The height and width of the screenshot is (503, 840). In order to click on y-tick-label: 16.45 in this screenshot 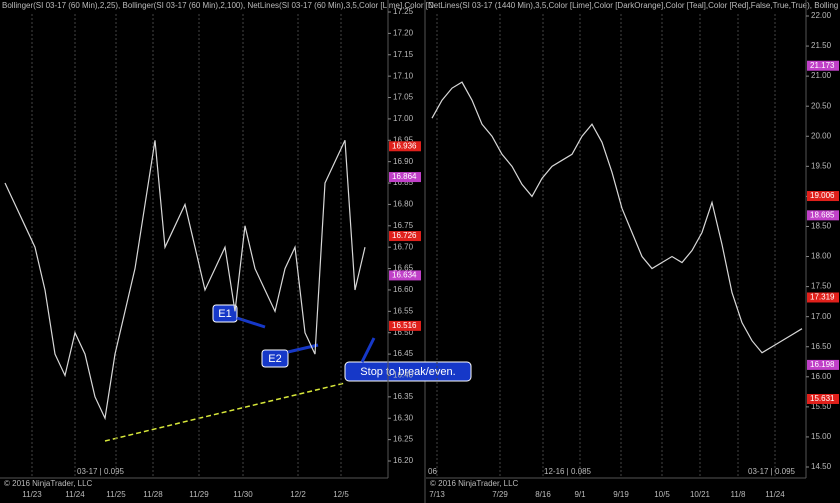, I will do `click(403, 353)`.